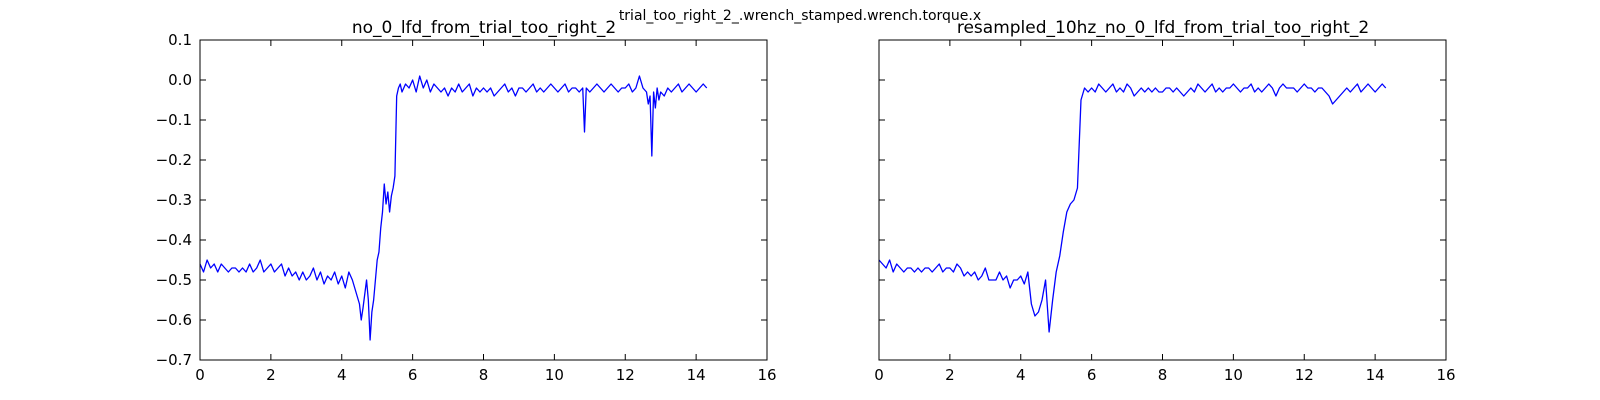 The height and width of the screenshot is (400, 1600). Describe the element at coordinates (625, 375) in the screenshot. I see `left-xtick-label: 12` at that location.